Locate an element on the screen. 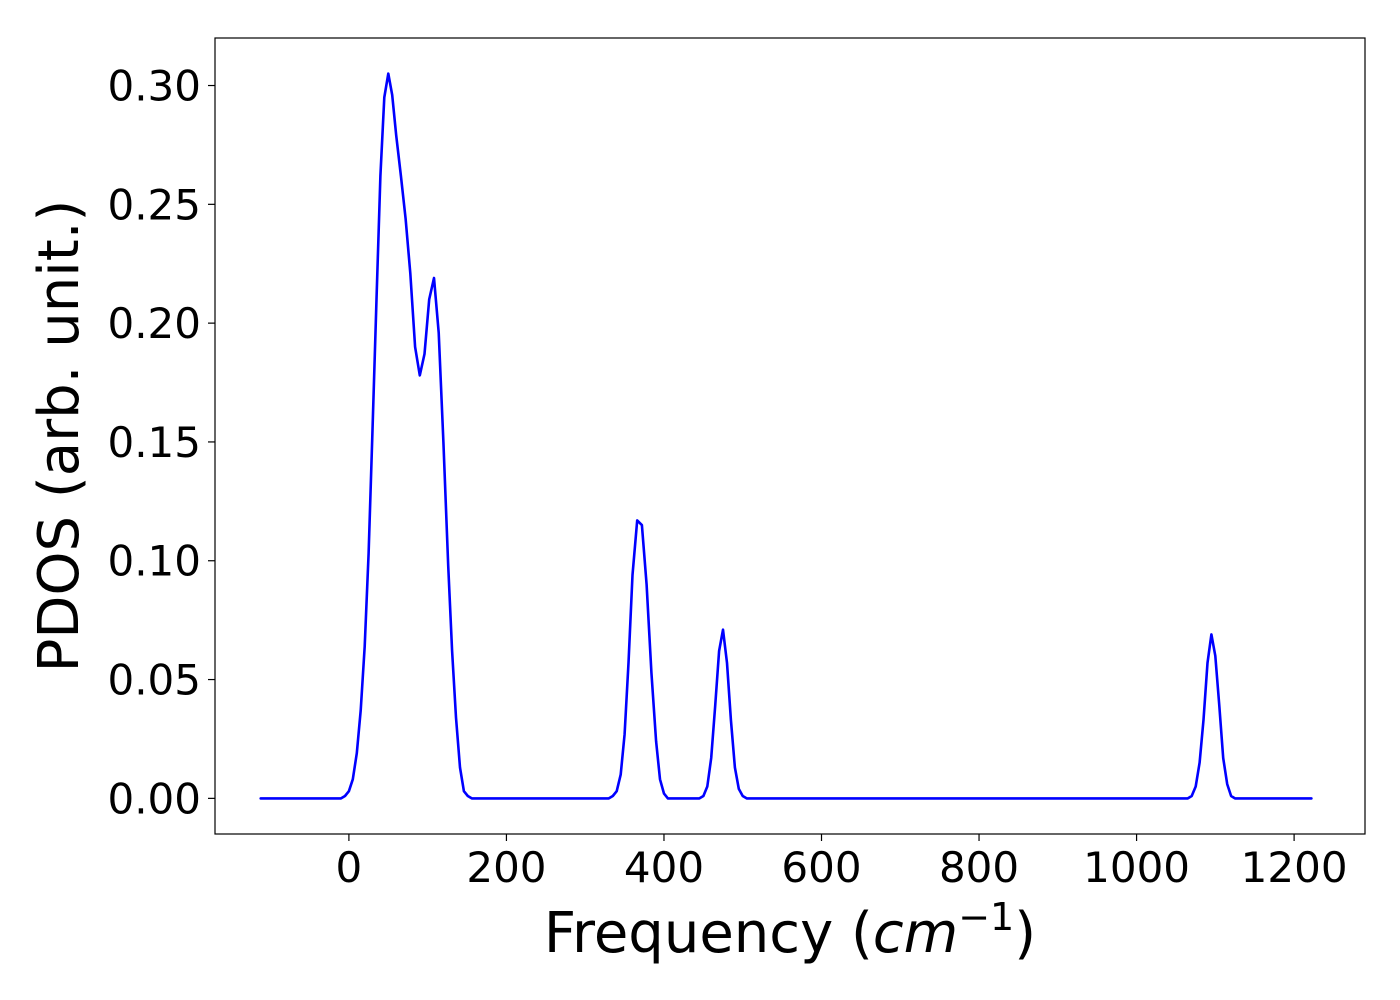 Image resolution: width=1400 pixels, height=1000 pixels. y-tick-label: 0.00 is located at coordinates (154, 798).